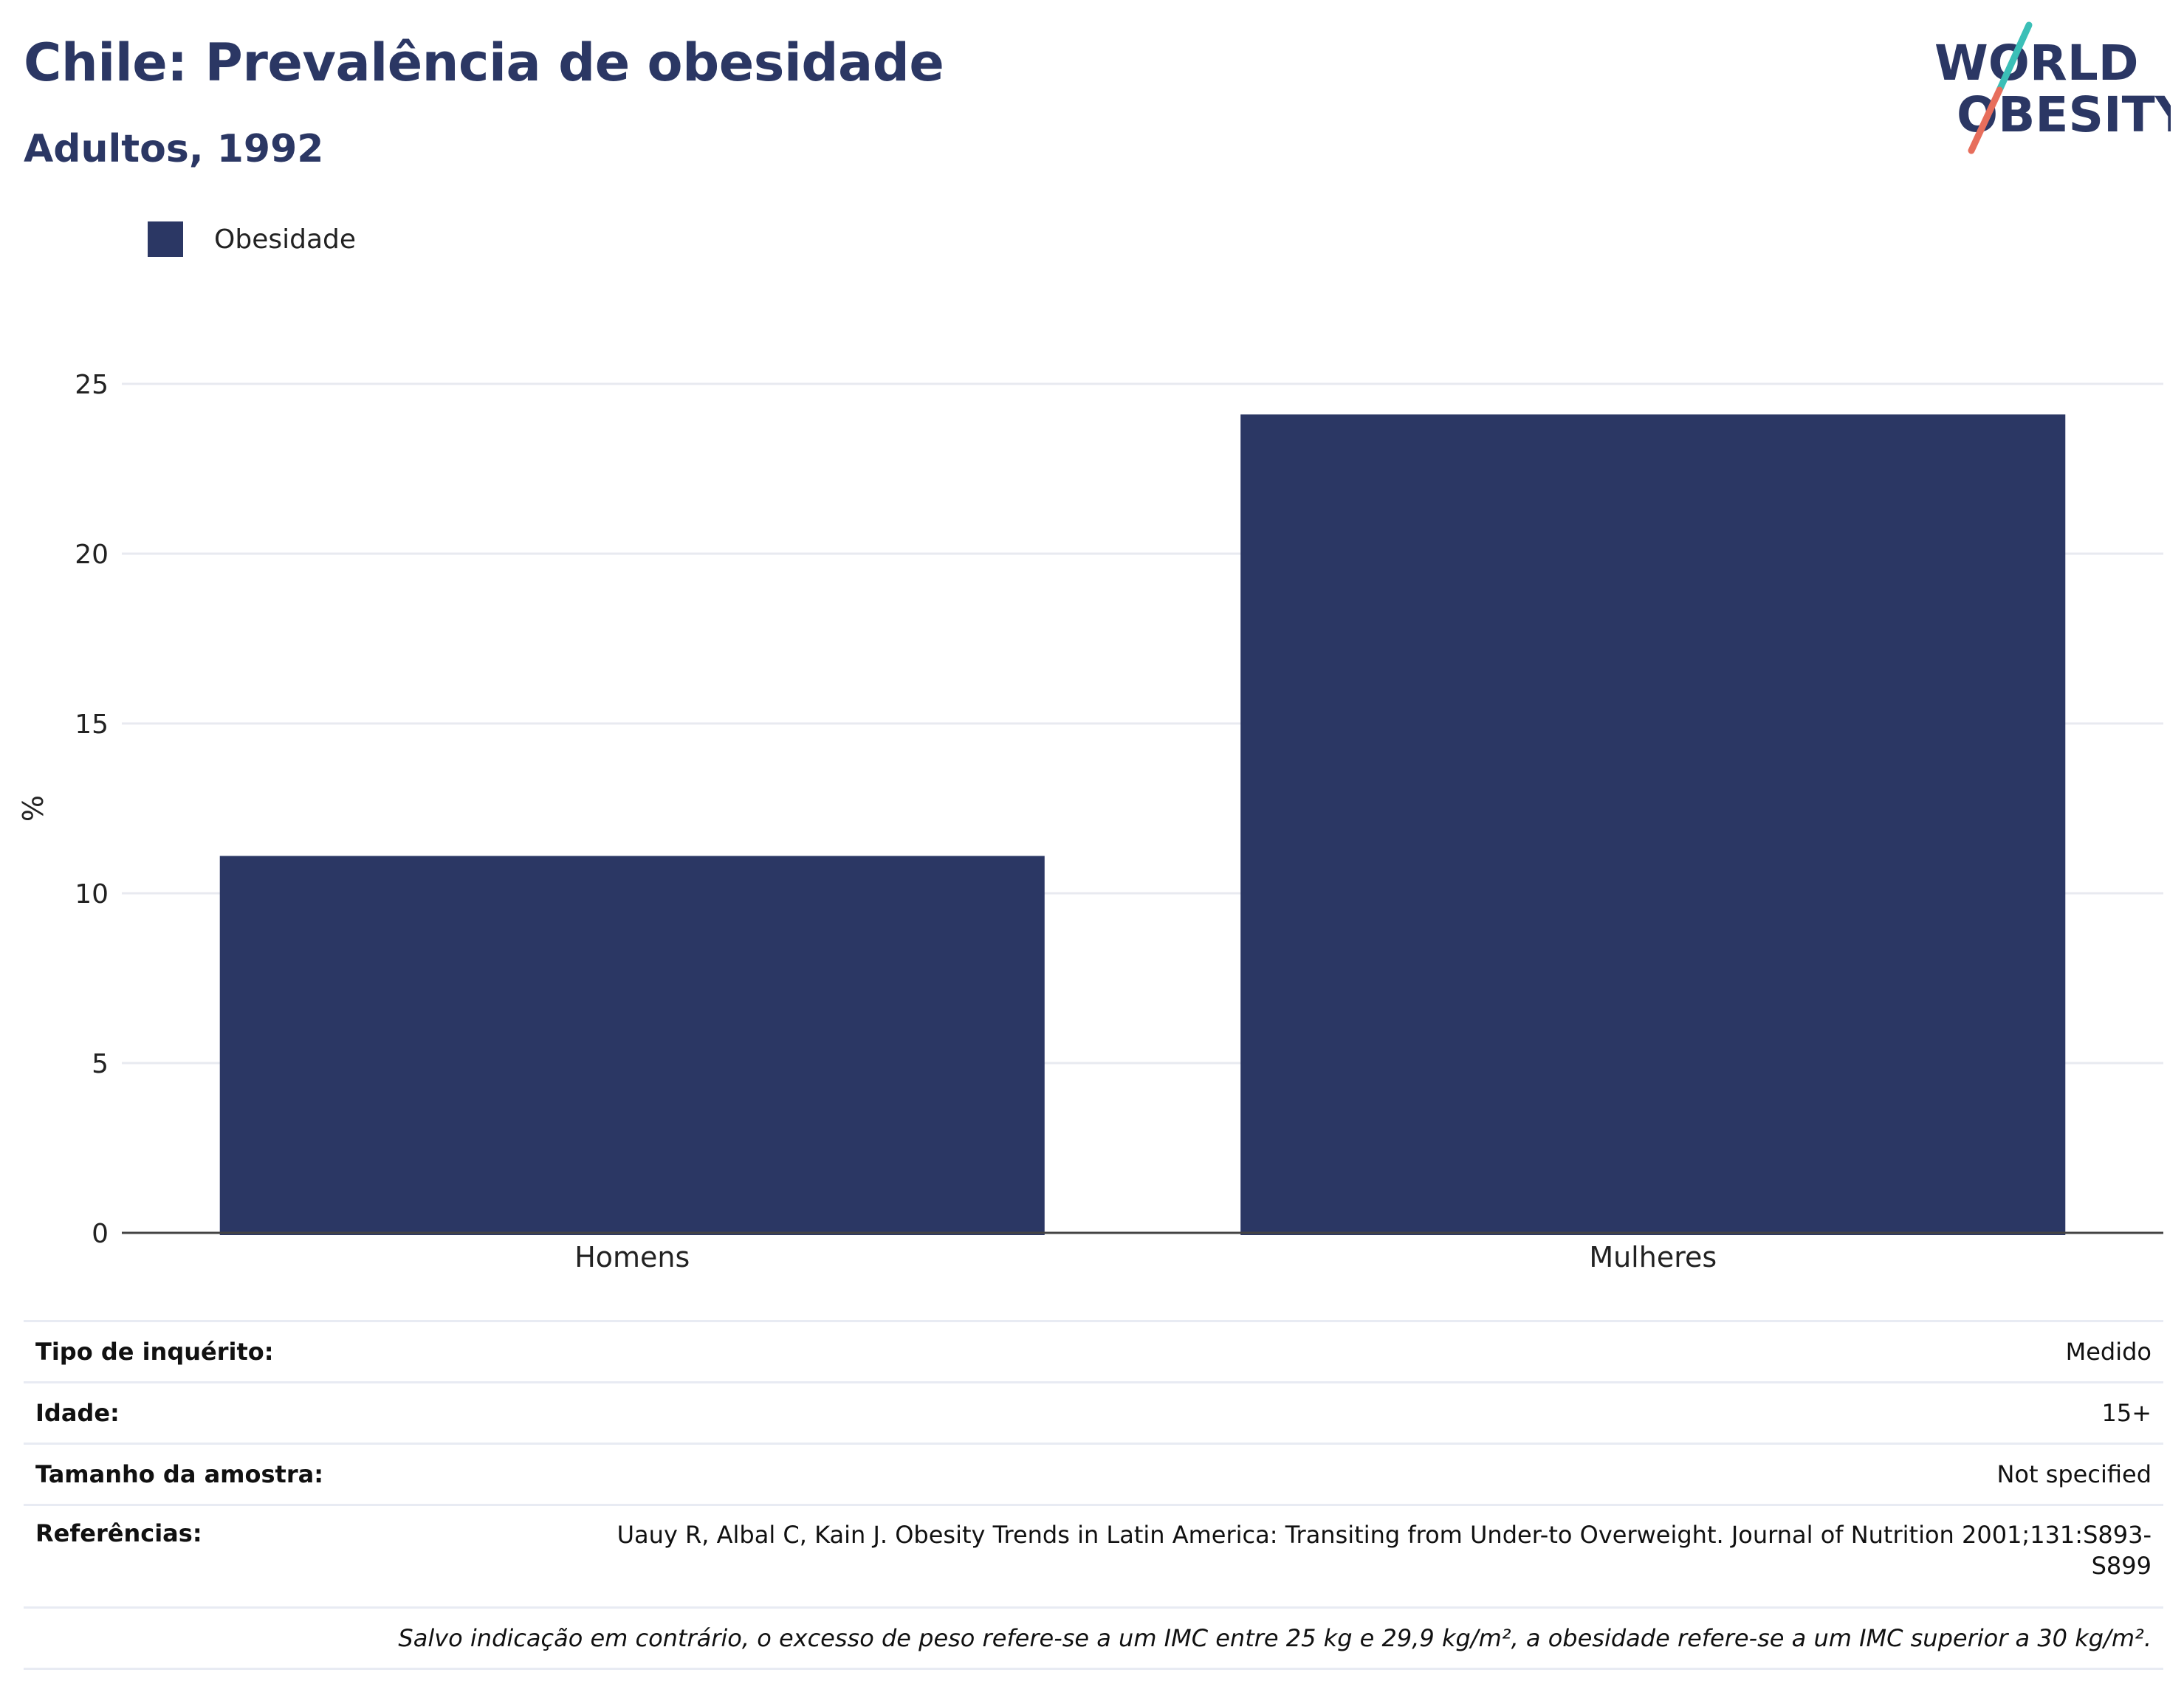  I want to click on y-tick-label: 10, so click(92, 894).